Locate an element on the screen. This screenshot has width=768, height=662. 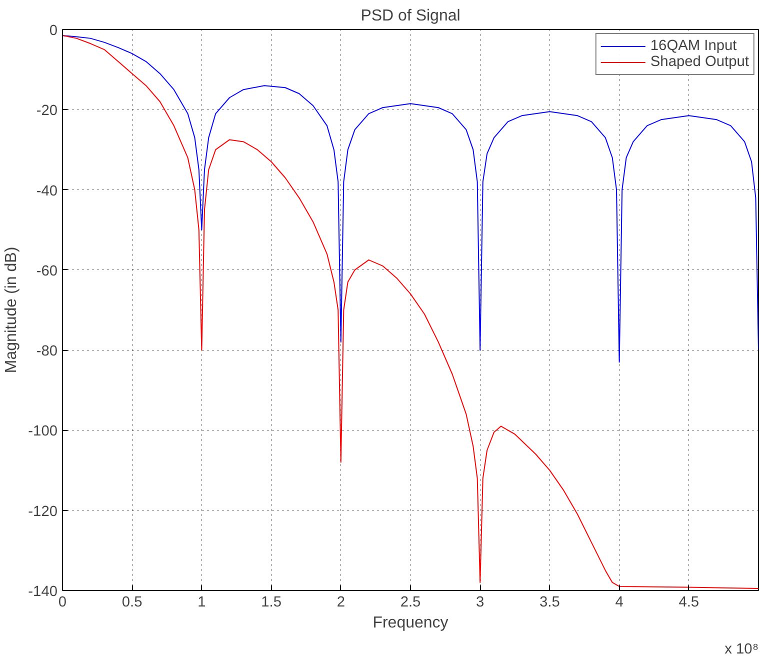
y-tick-label: -20 is located at coordinates (47, 111).